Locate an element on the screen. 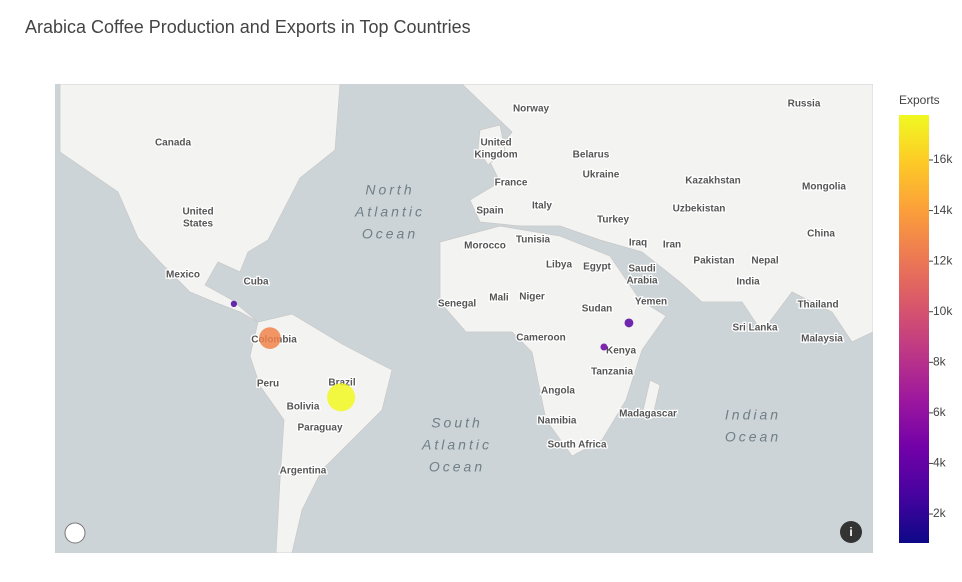 This screenshot has width=962, height=582. colorbar-tick-label: 2k is located at coordinates (940, 513).